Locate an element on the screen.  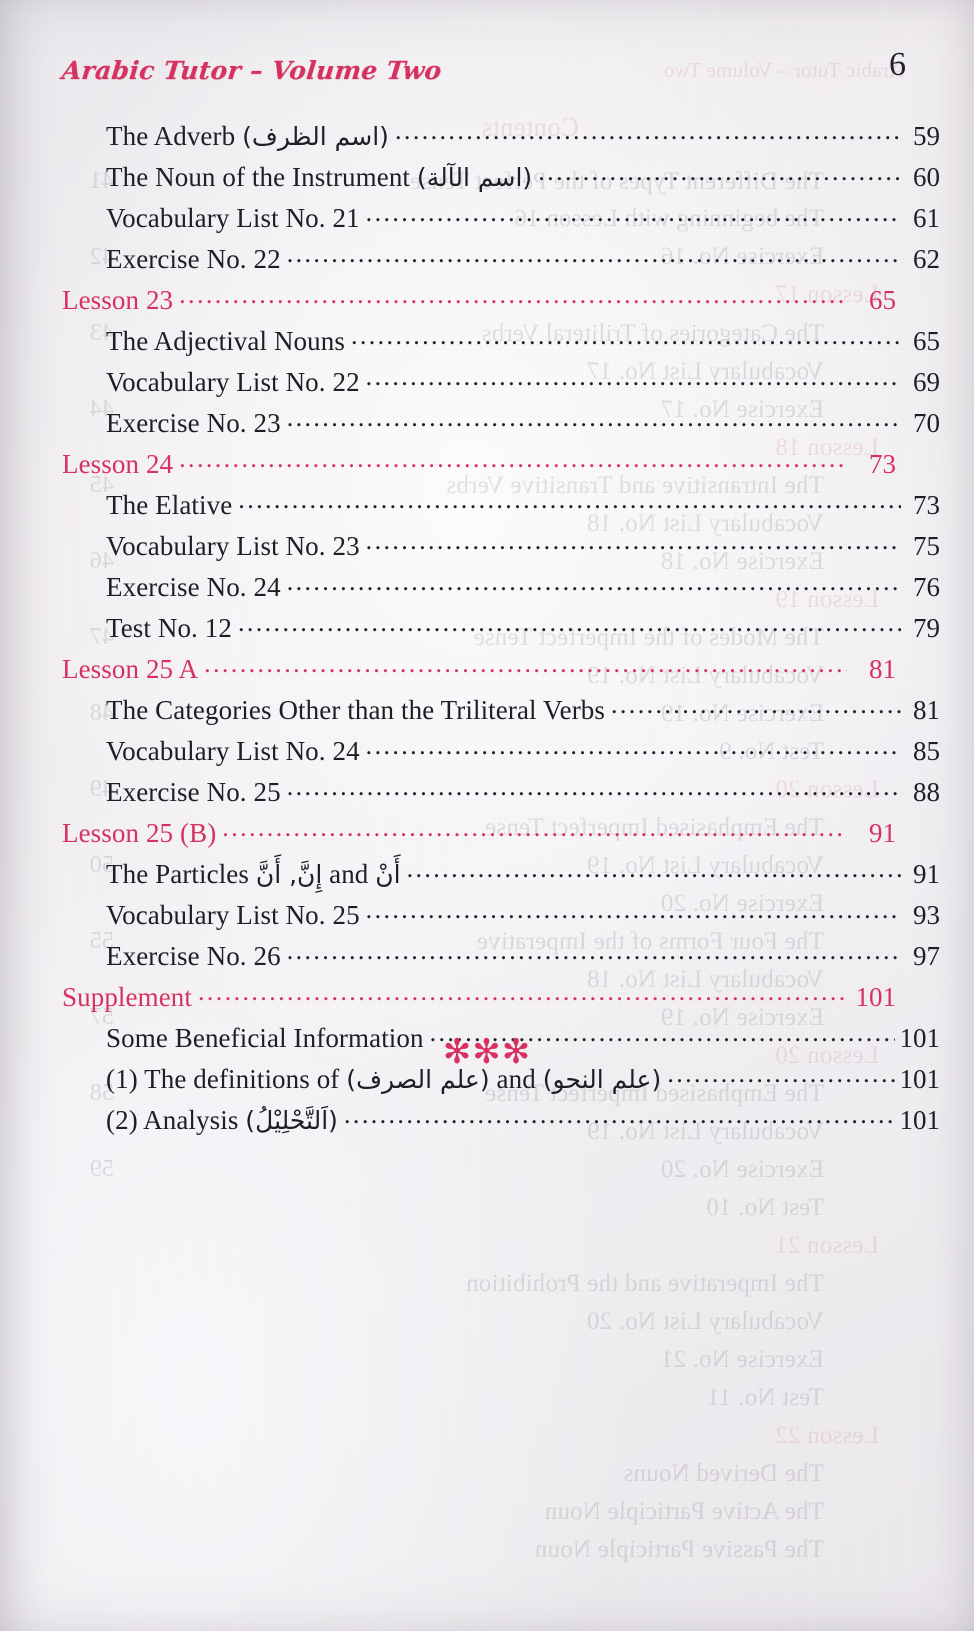
toc-entry: Vocabulary List No. 21 61 is located at coordinates (501, 216).